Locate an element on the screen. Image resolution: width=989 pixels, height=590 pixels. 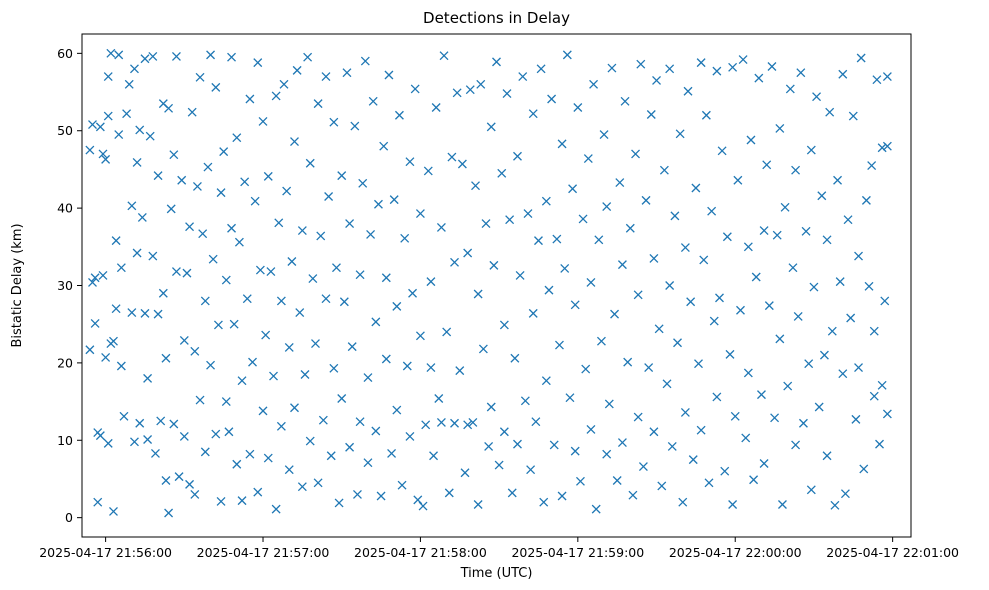
y-tick-label: 40 is located at coordinates (65, 208).